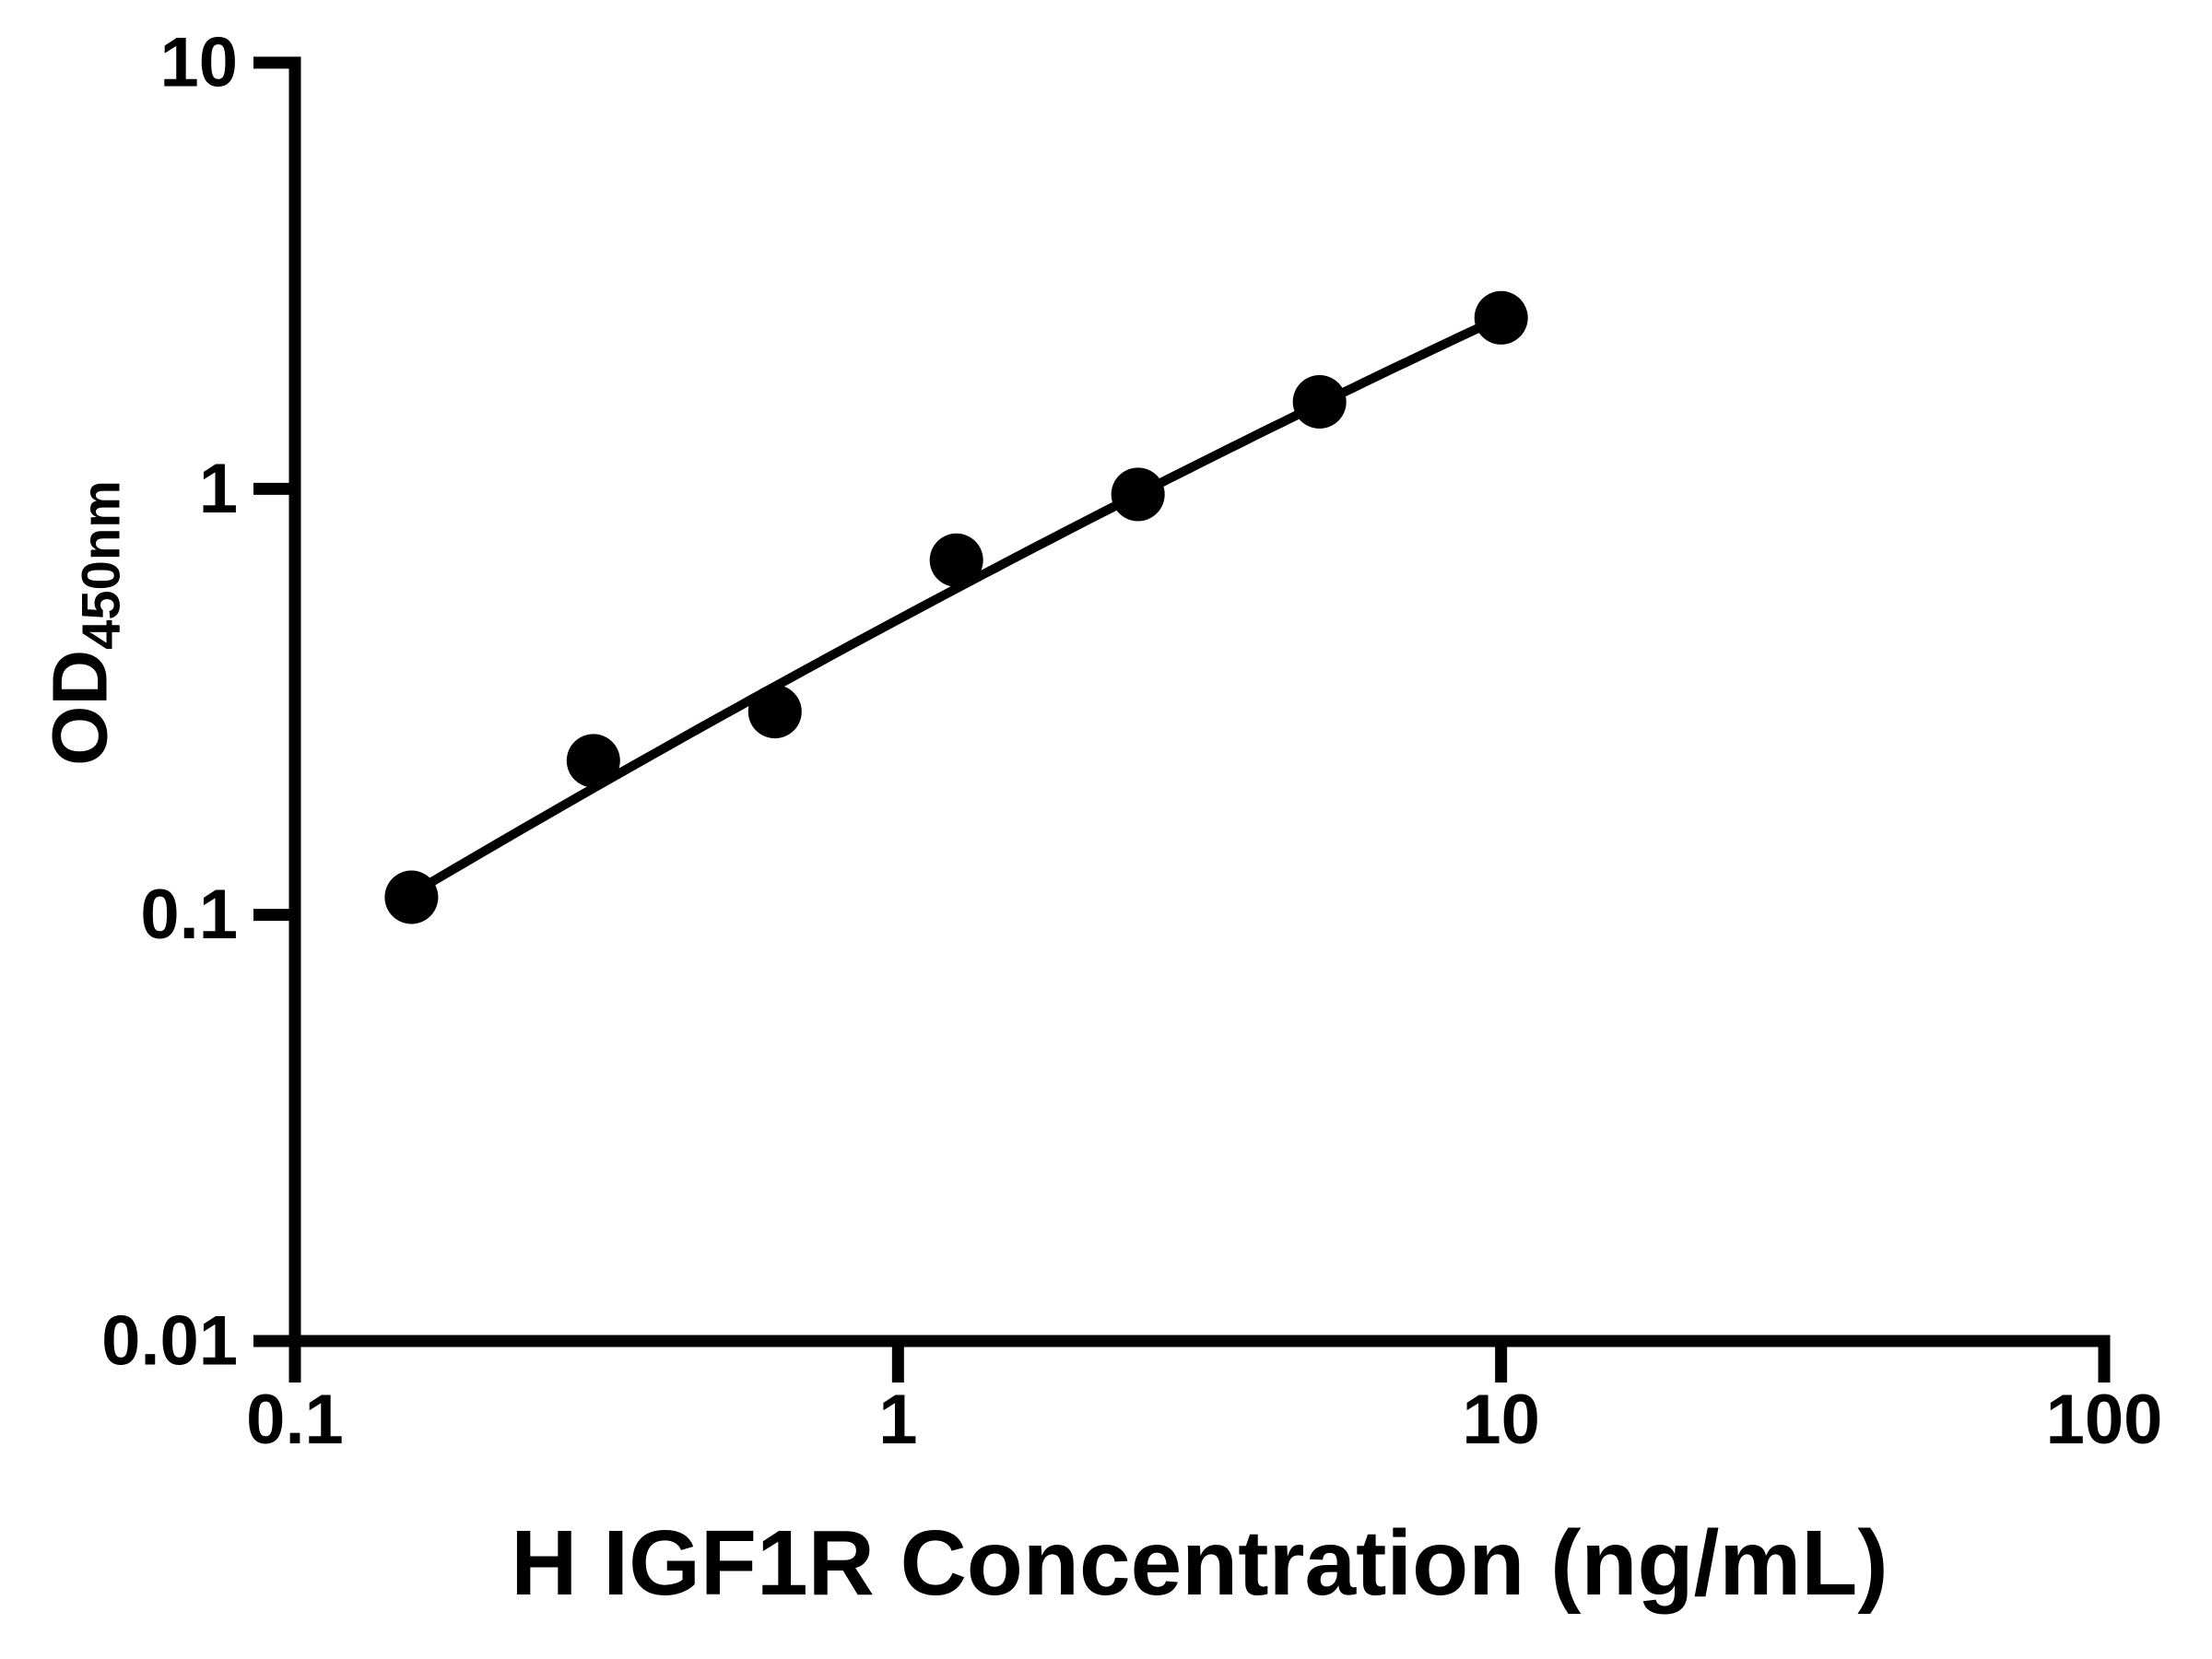 The image size is (2212, 1659). I want to click on y-axis-title: OD450nm, so click(84, 623).